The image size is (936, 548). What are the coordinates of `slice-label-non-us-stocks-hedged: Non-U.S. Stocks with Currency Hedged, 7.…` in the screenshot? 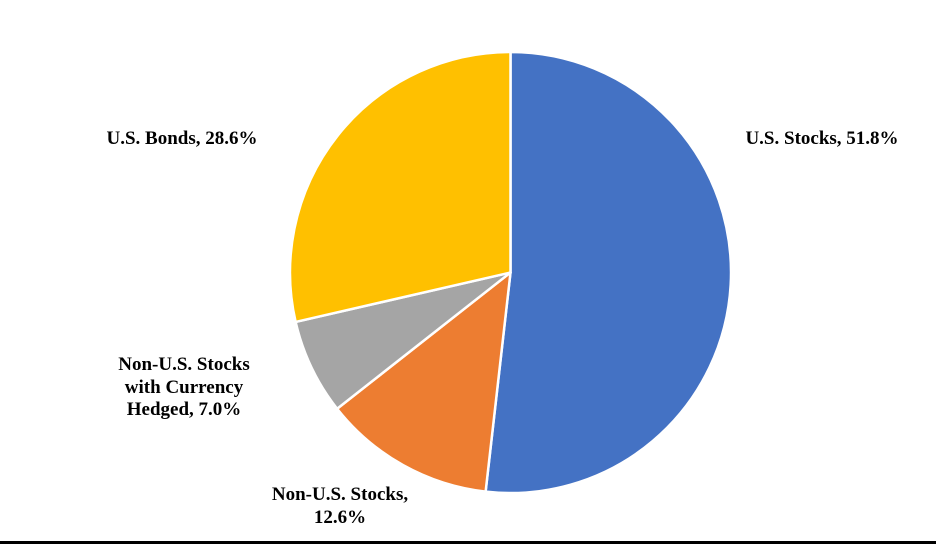 It's located at (184, 387).